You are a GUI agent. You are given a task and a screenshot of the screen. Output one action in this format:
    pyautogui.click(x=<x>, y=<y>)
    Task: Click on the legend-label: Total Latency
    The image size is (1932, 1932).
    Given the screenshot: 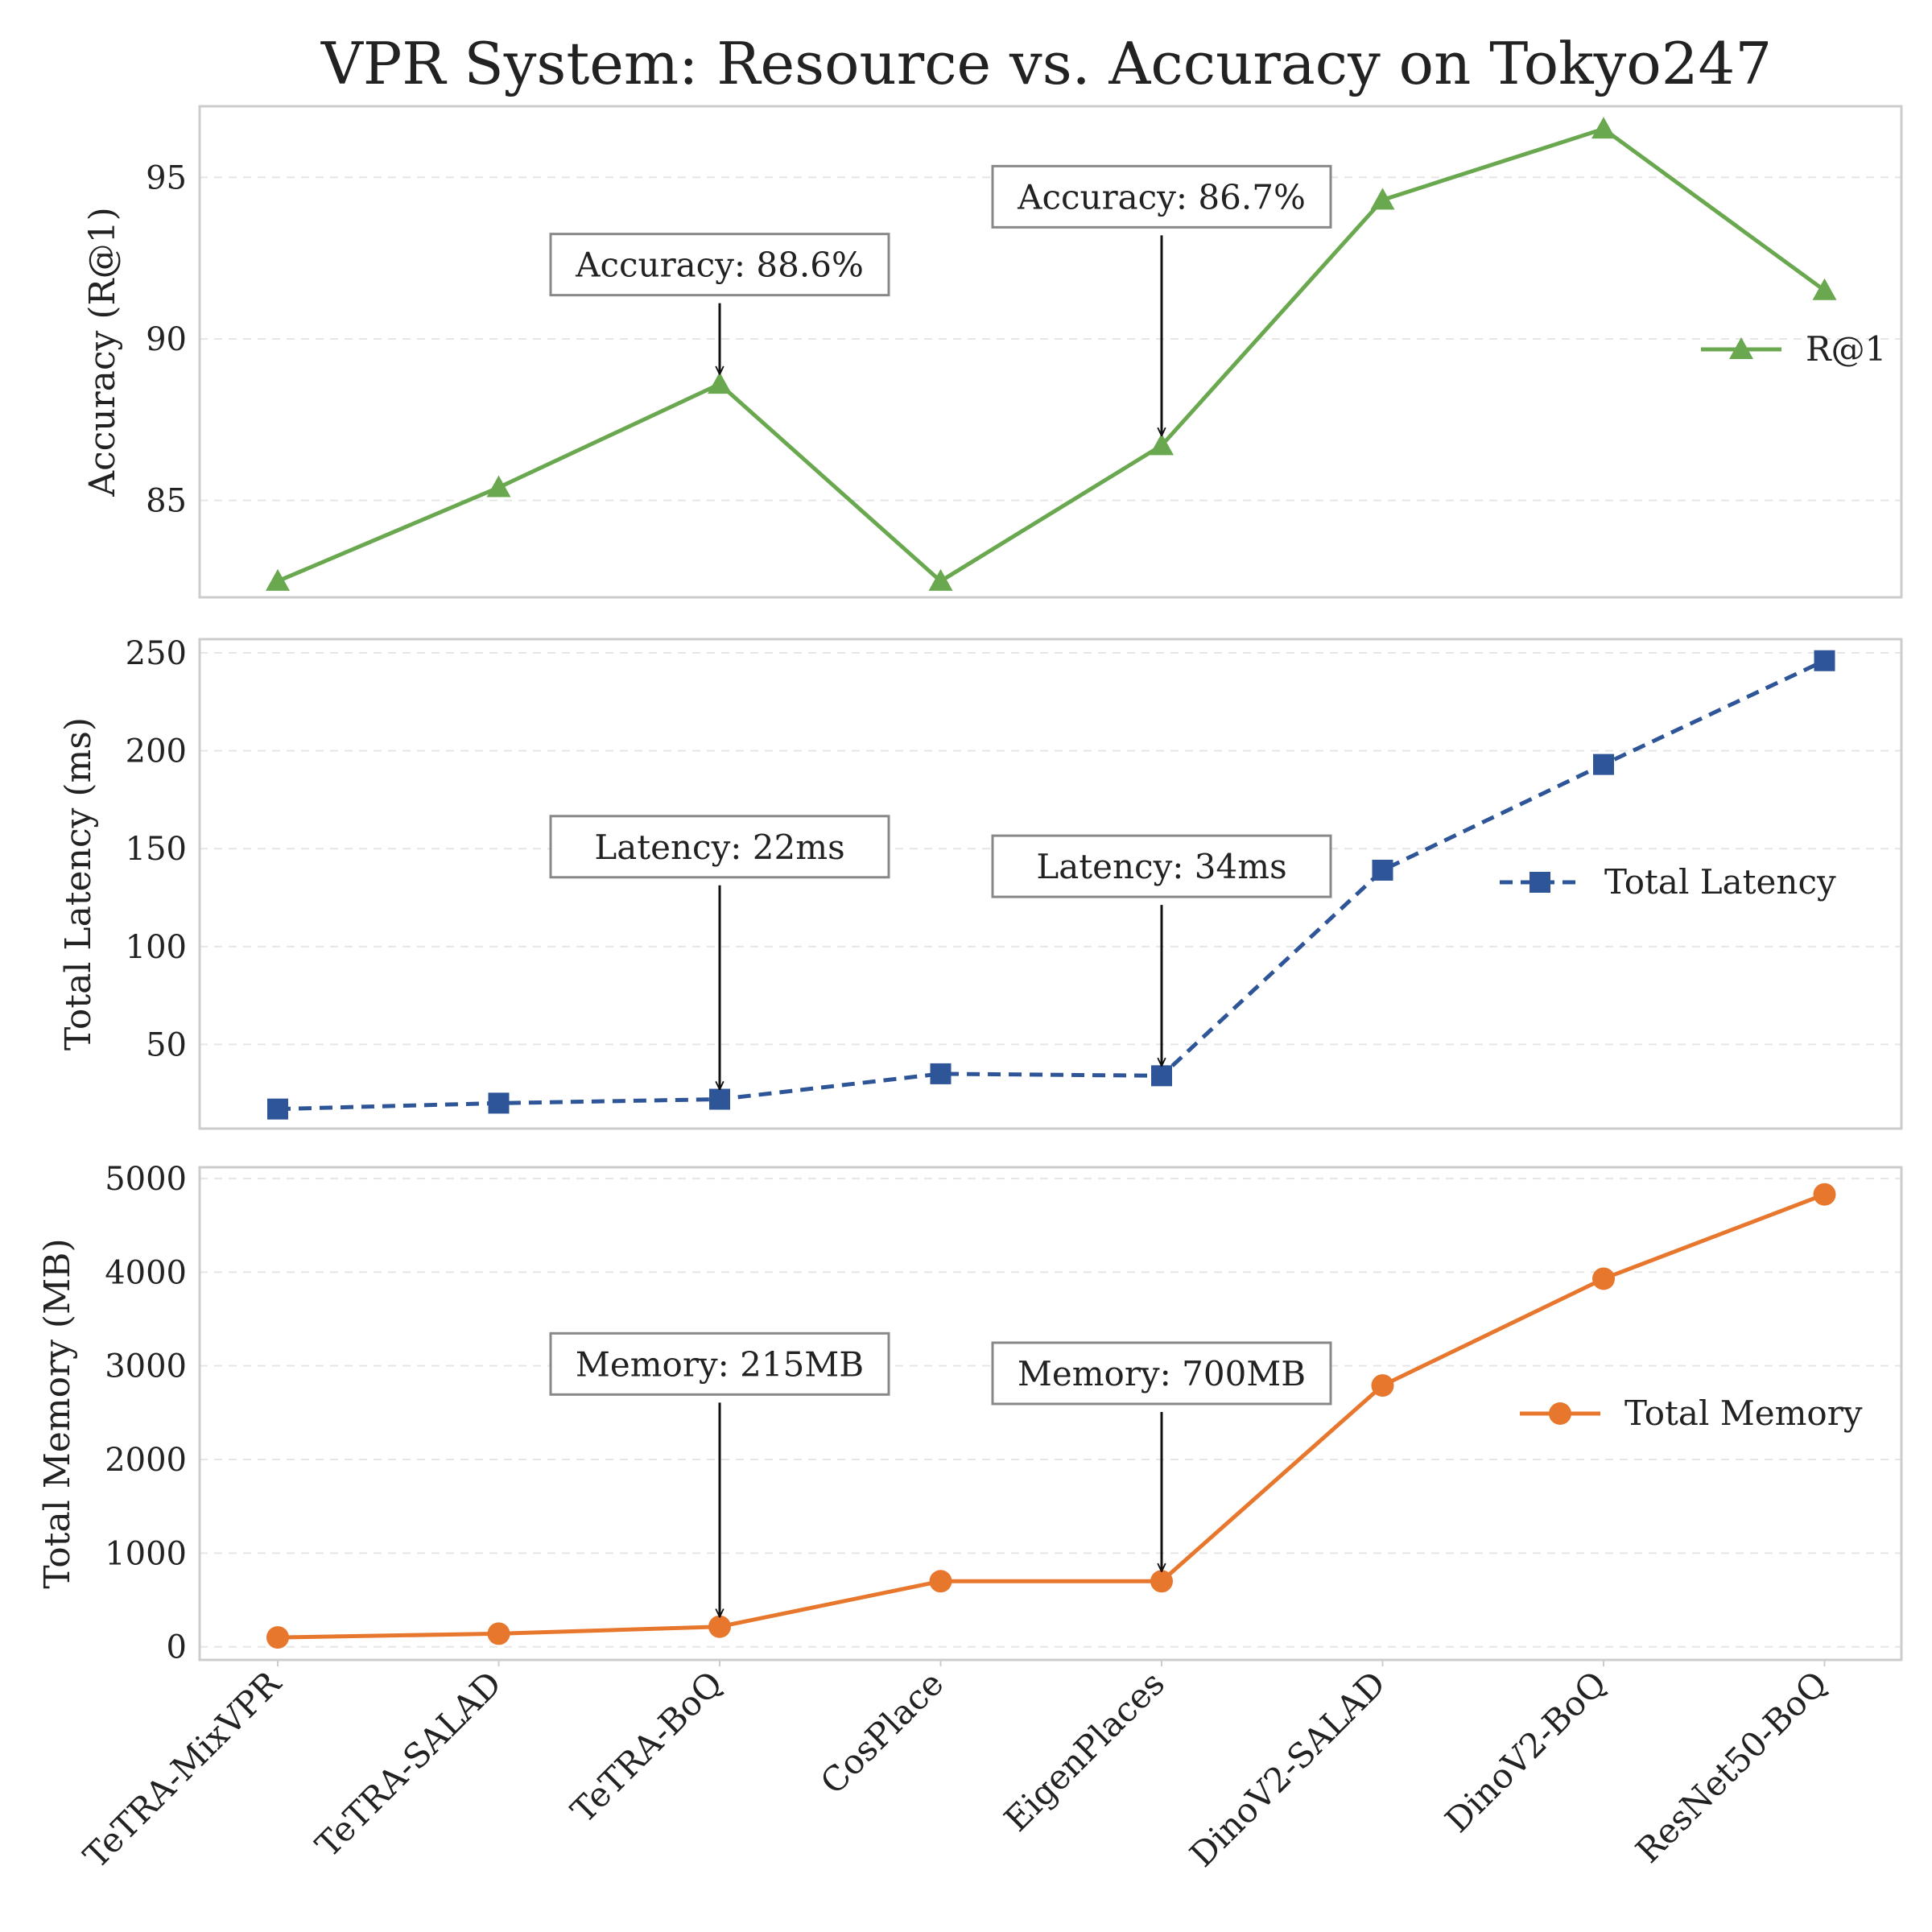 What is the action you would take?
    pyautogui.click(x=1720, y=882)
    